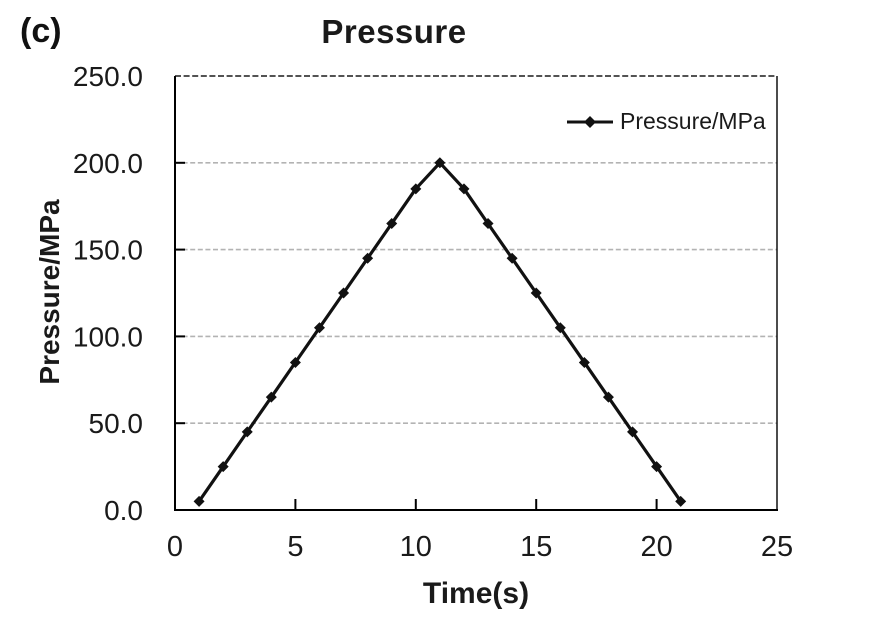  Describe the element at coordinates (108, 163) in the screenshot. I see `y-tick-label: 200.0` at that location.